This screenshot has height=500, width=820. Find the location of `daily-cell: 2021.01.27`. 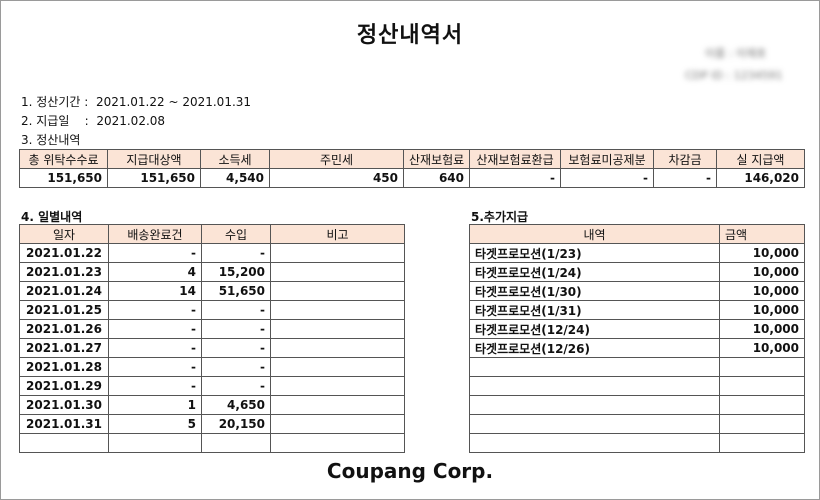

daily-cell: 2021.01.27 is located at coordinates (64, 348).